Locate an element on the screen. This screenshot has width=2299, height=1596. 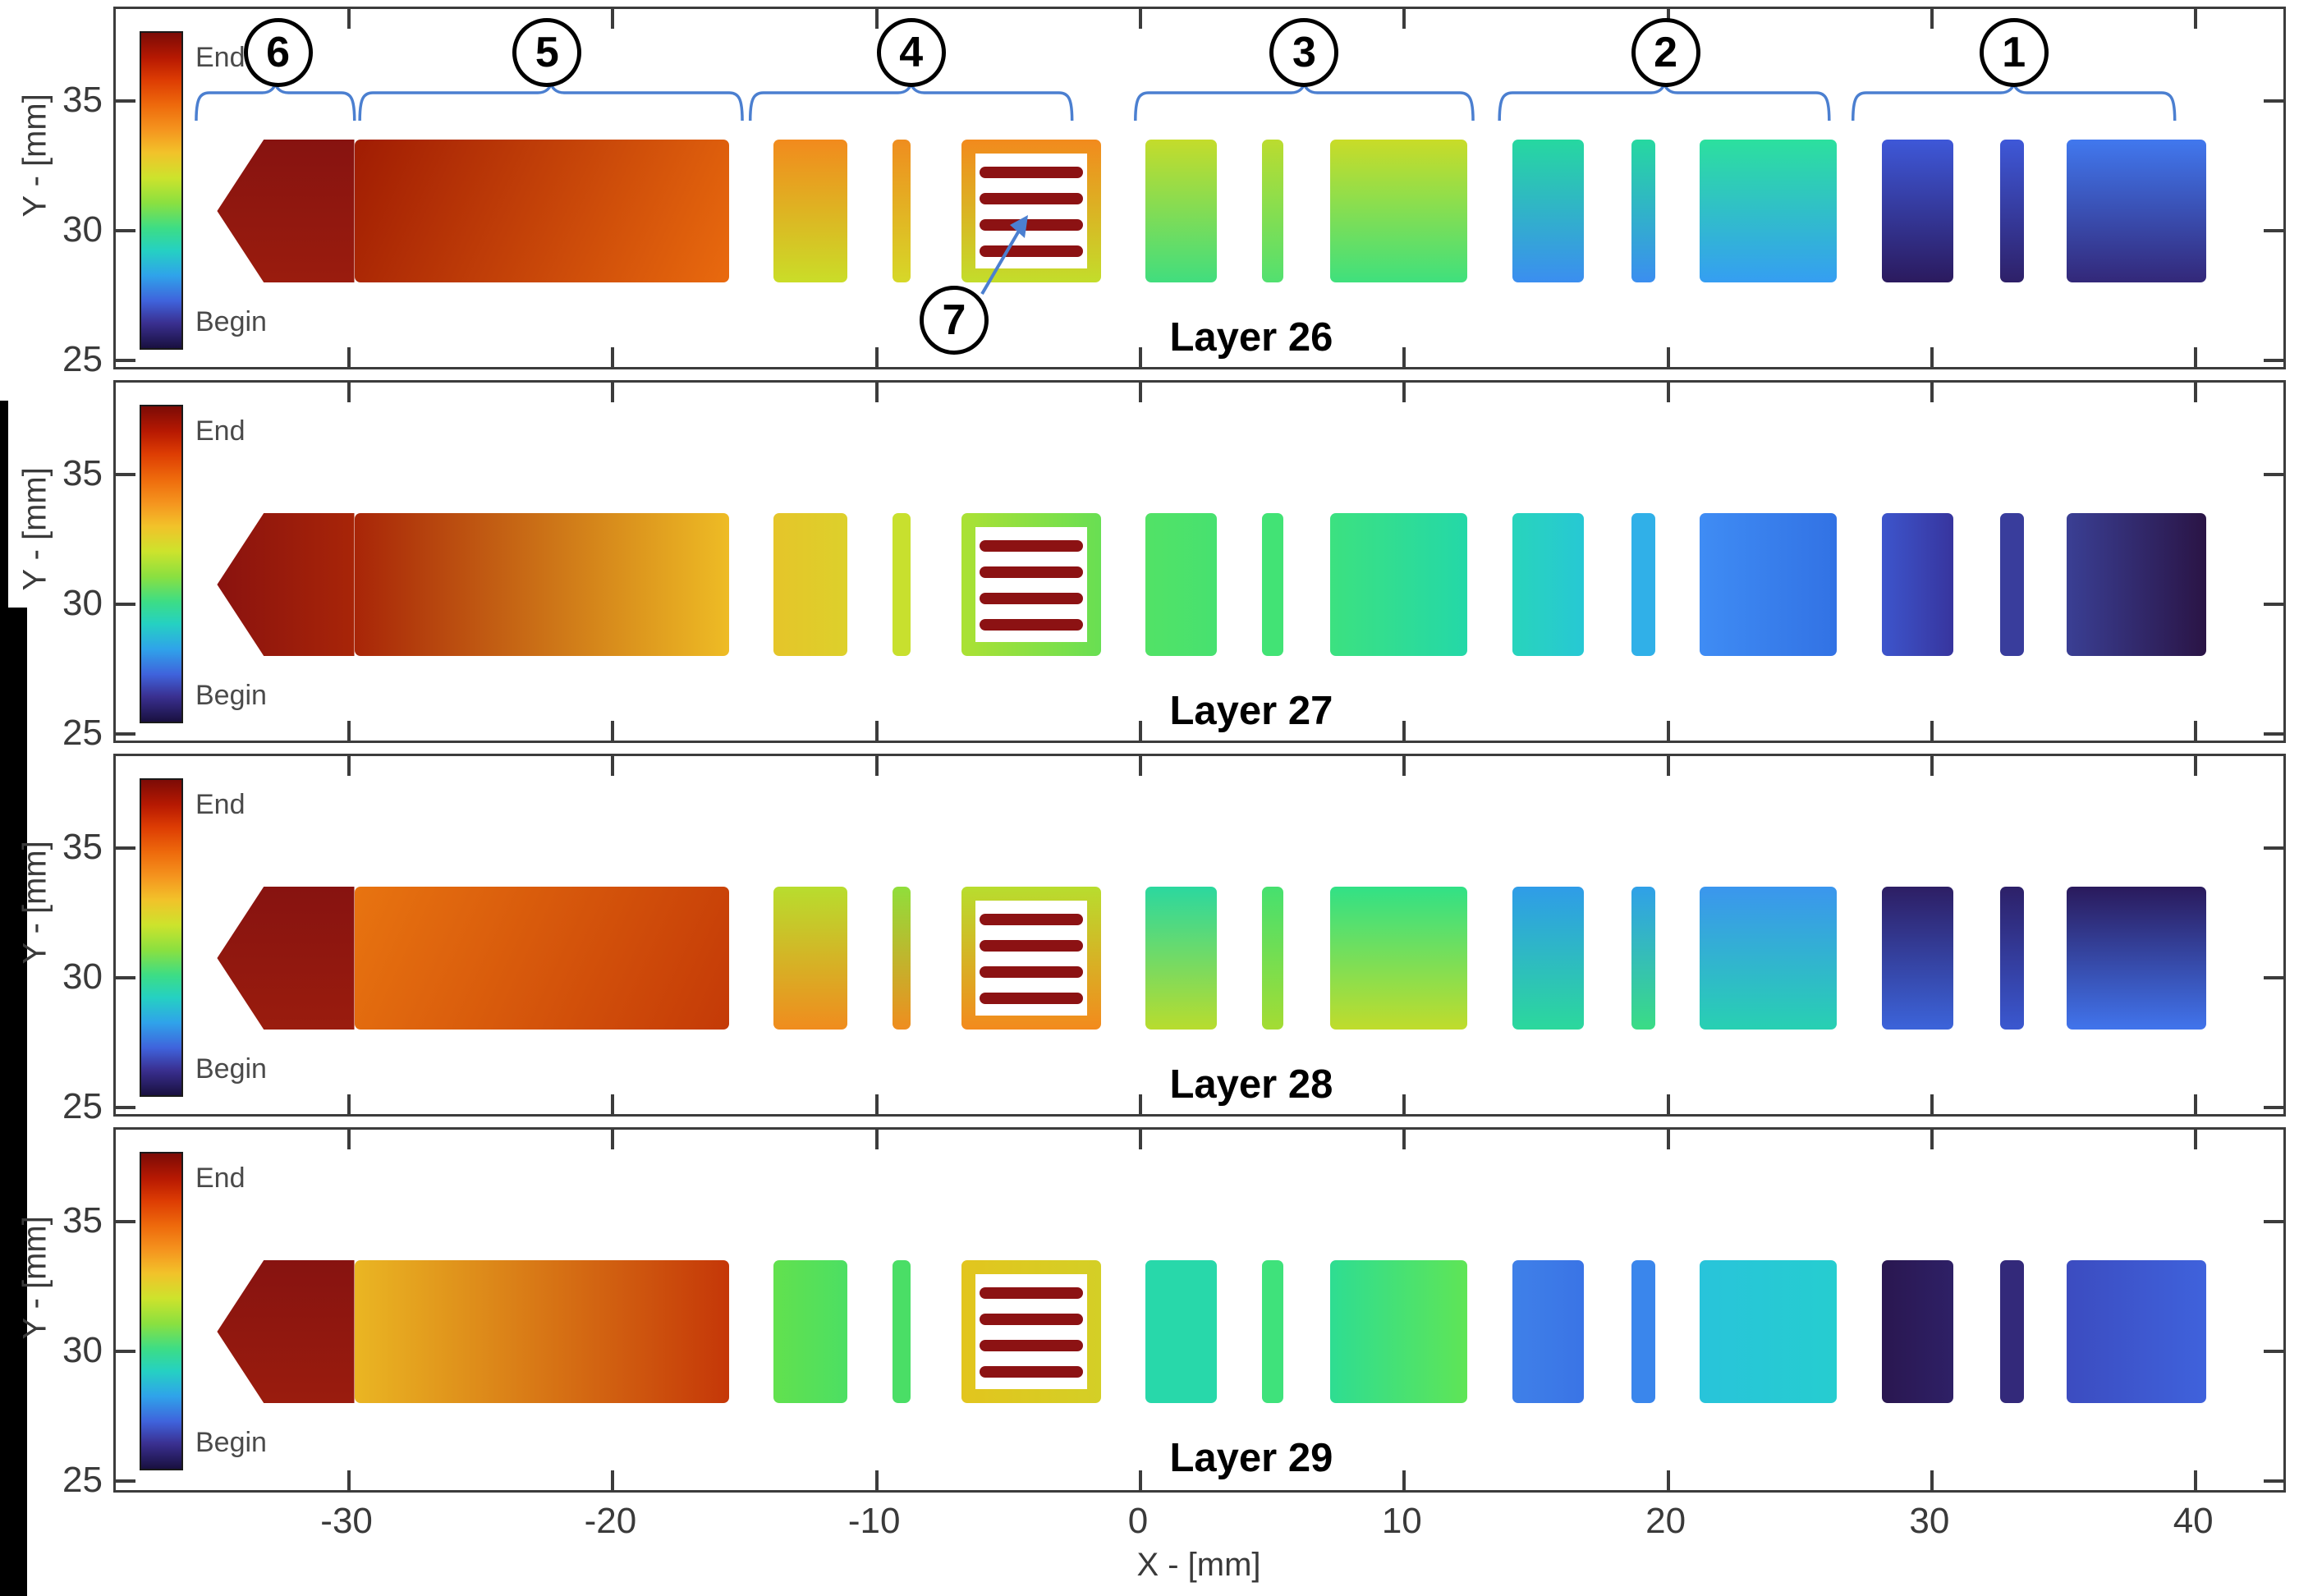
circled-number-1: 1 is located at coordinates (2014, 52).